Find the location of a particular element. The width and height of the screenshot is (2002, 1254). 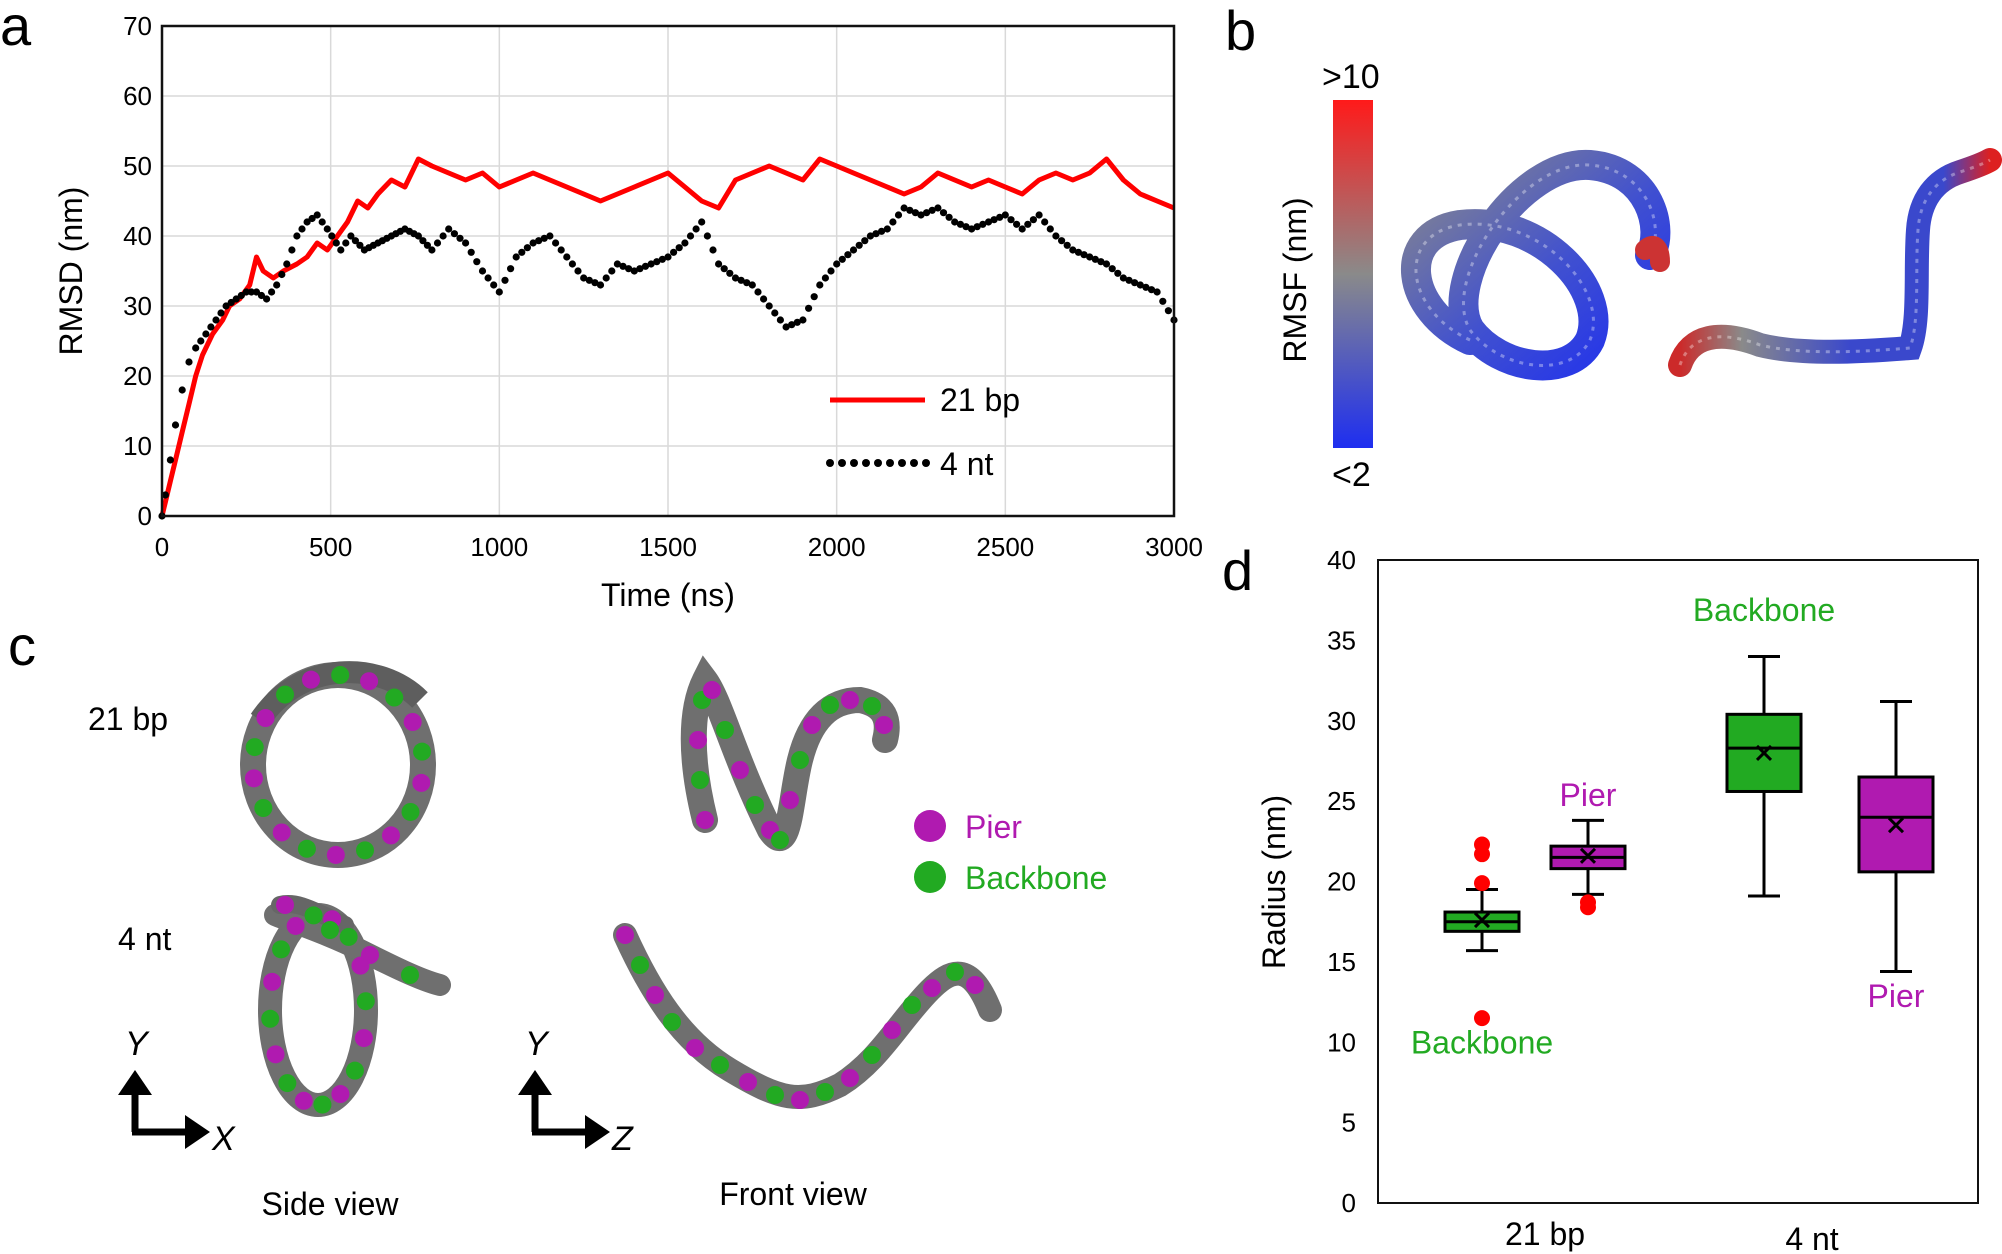

rmsf-structure-21bp is located at coordinates (1536, 265).